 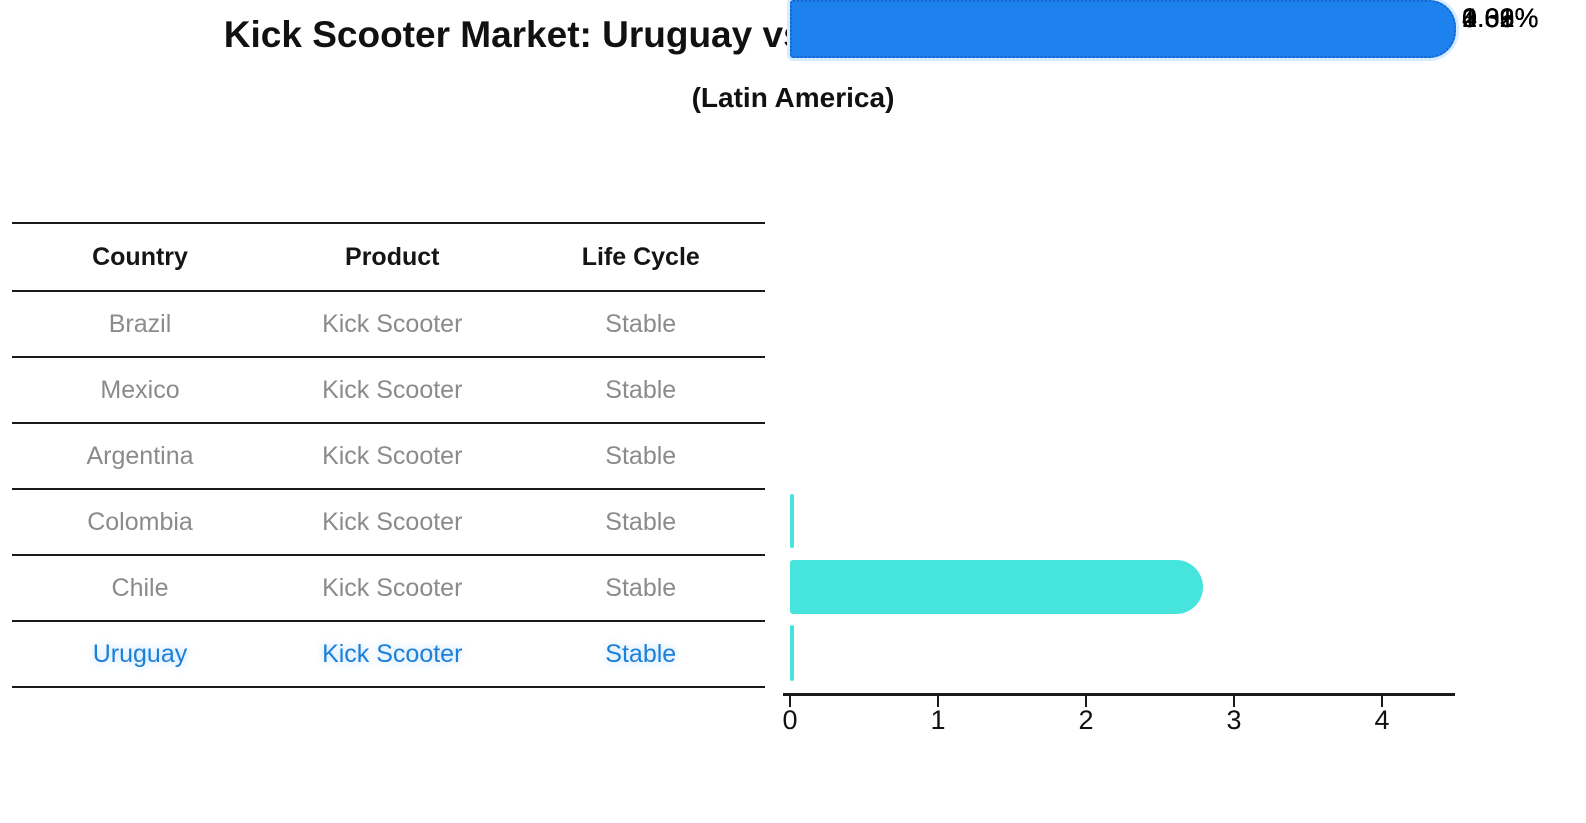 I want to click on table-row-uruguay: Uruguay Kick Scooter Stable, so click(x=388, y=655).